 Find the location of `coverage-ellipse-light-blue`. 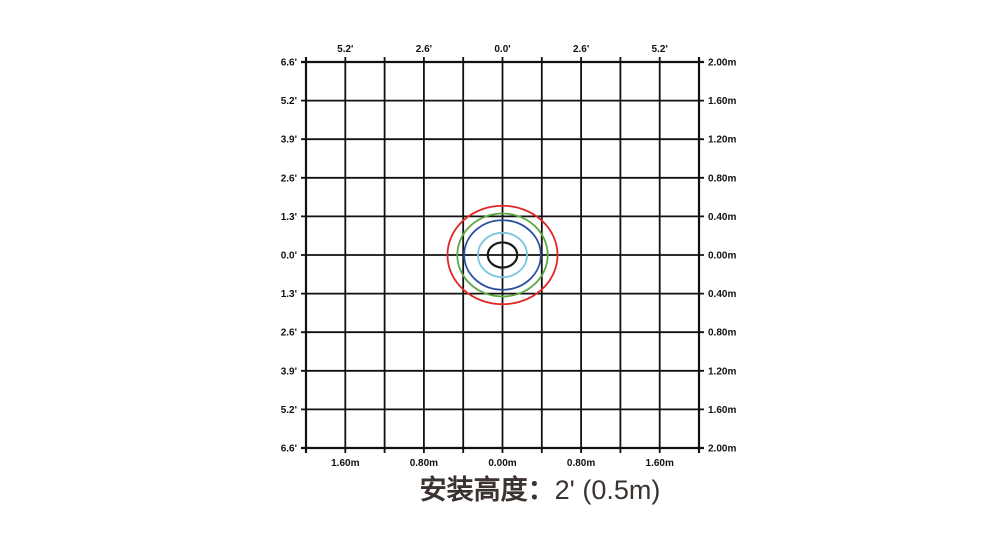

coverage-ellipse-light-blue is located at coordinates (502, 255).